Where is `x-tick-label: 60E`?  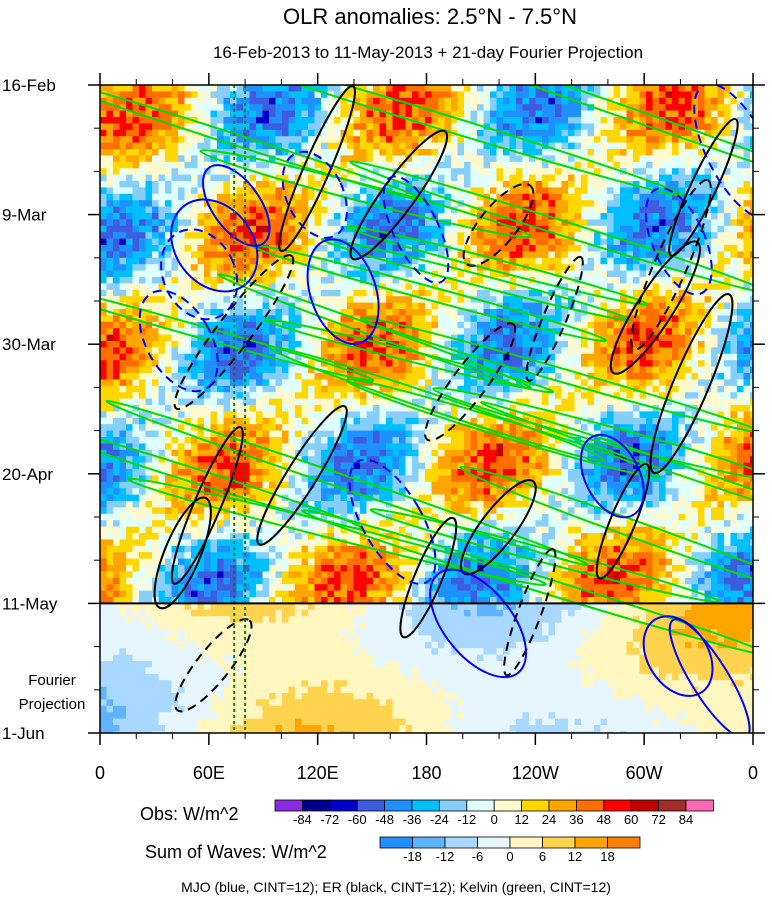
x-tick-label: 60E is located at coordinates (209, 773).